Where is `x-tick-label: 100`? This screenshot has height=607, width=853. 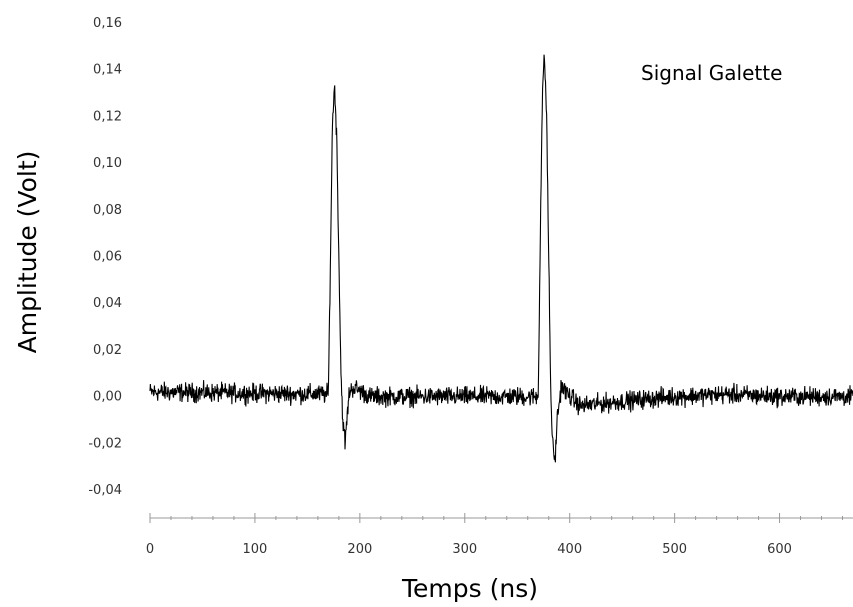 x-tick-label: 100 is located at coordinates (255, 549).